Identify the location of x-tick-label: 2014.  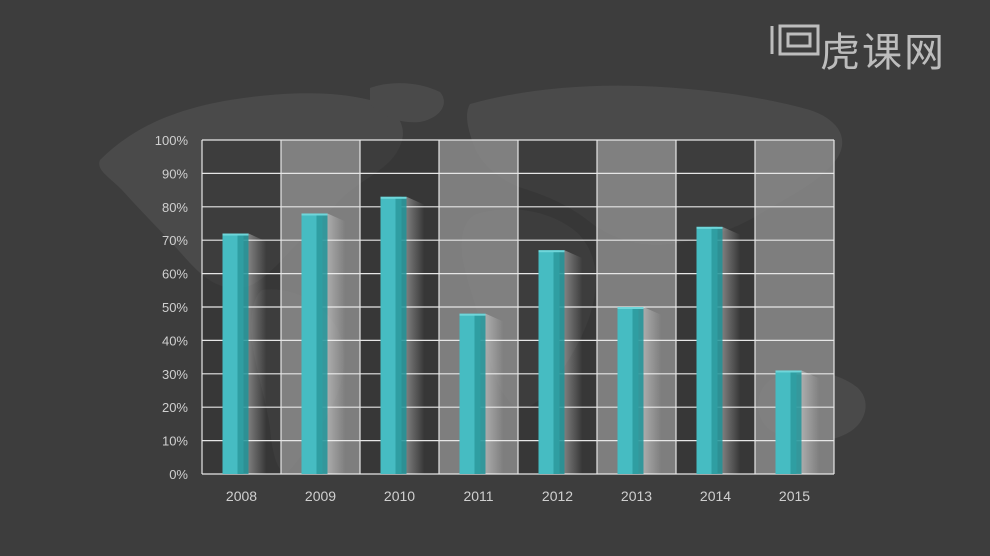
(715, 496).